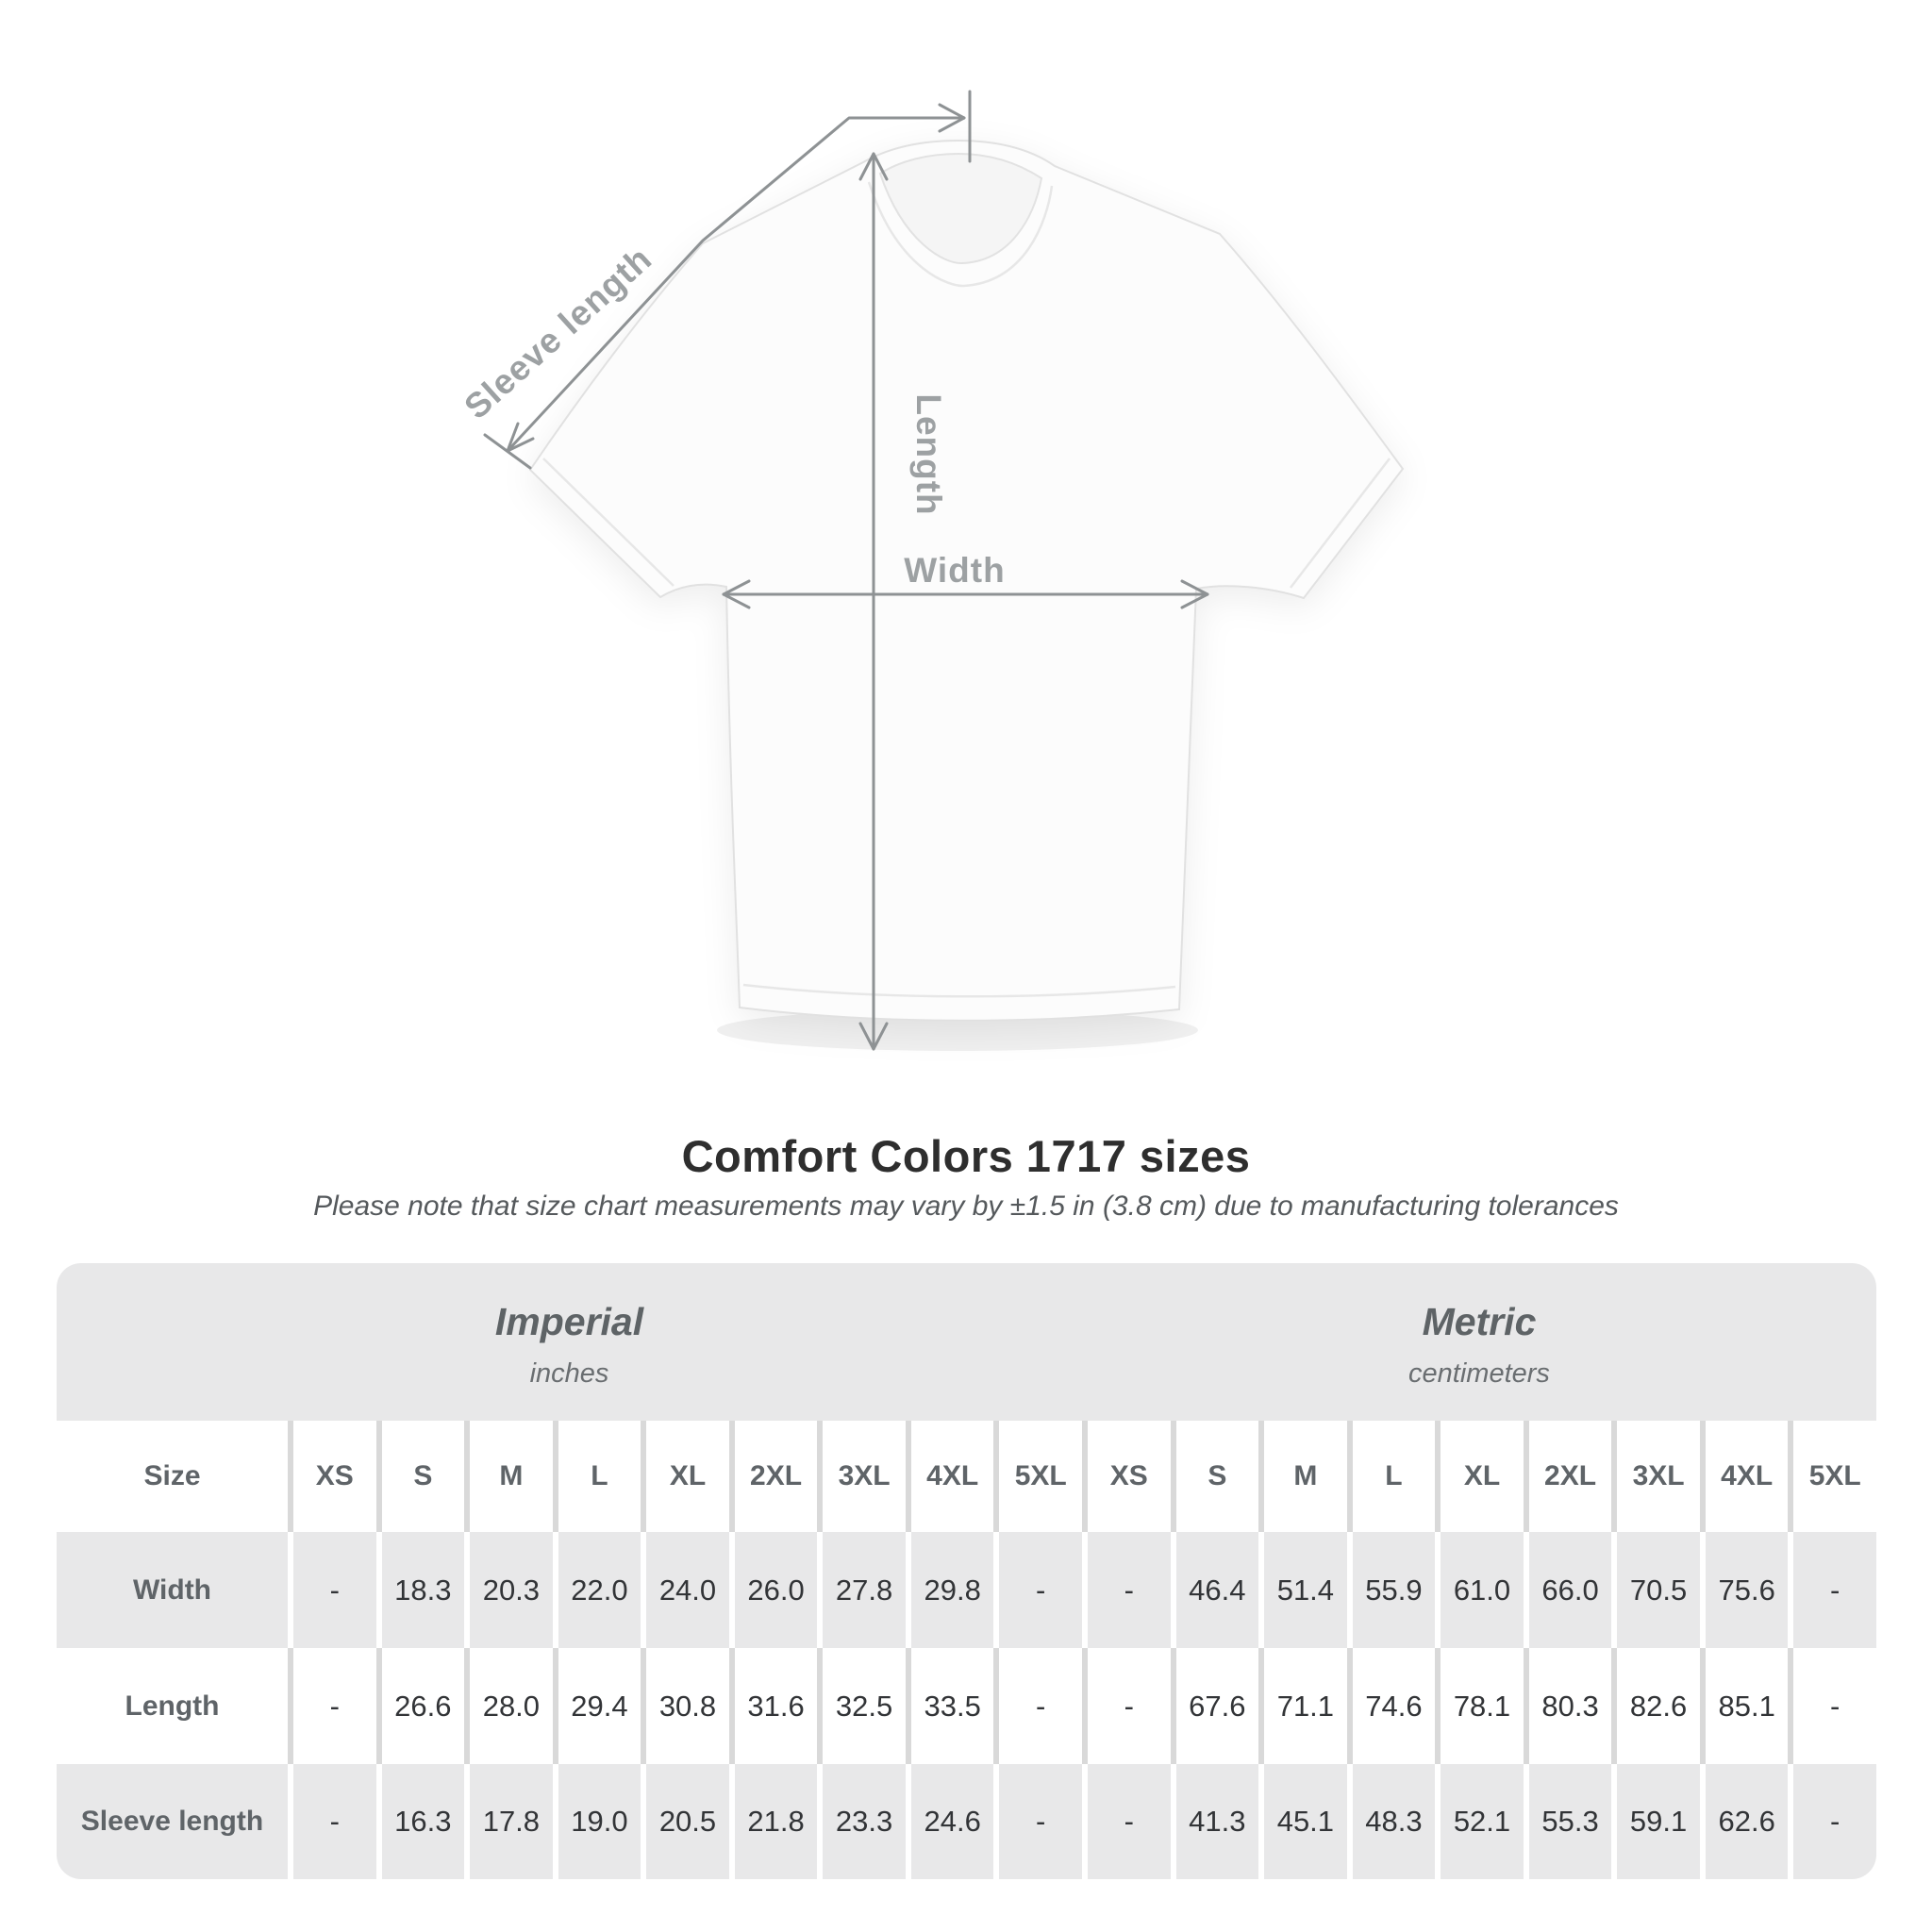 The width and height of the screenshot is (1932, 1932). Describe the element at coordinates (954, 571) in the screenshot. I see `width-label: Width` at that location.